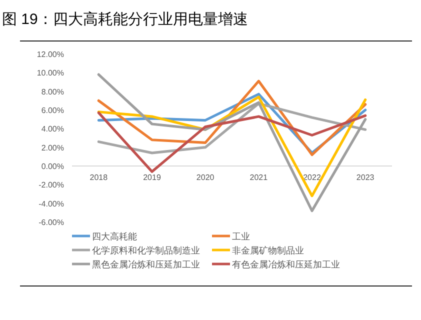 The height and width of the screenshot is (320, 421). I want to click on y-tick-label: -4.00%, so click(51, 203).